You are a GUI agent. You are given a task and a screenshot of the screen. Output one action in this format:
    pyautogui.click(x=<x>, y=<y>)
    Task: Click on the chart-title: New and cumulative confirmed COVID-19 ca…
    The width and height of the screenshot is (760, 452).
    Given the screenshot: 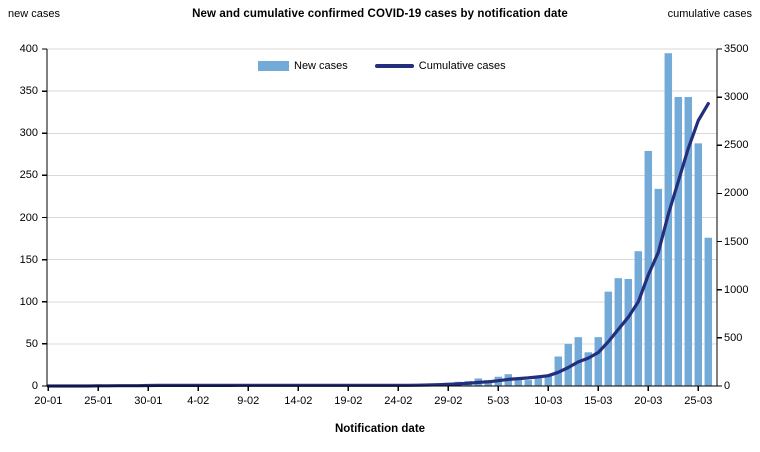 What is the action you would take?
    pyautogui.click(x=380, y=14)
    